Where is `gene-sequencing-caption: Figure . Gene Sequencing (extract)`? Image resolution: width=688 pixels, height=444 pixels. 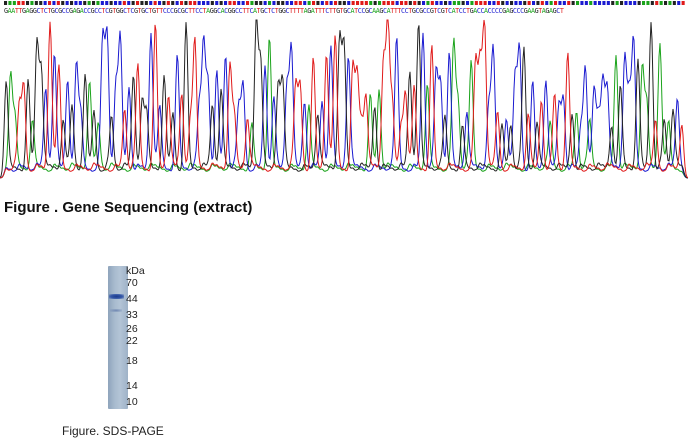 gene-sequencing-caption: Figure . Gene Sequencing (extract) is located at coordinates (128, 207).